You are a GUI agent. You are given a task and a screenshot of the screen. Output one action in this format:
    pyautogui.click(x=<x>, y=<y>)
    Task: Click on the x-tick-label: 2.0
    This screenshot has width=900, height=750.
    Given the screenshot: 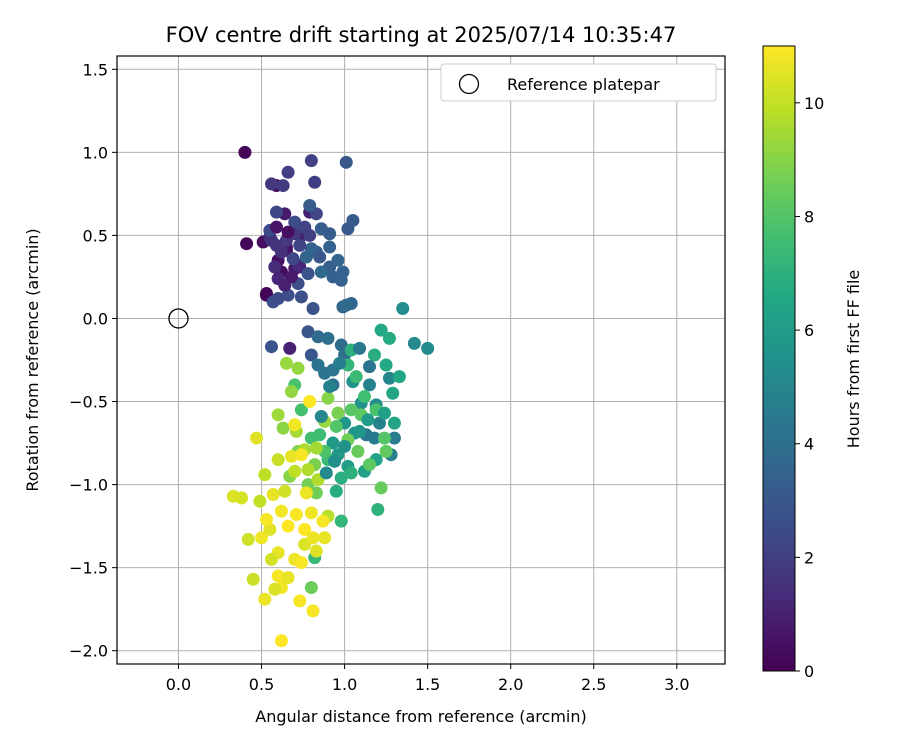 What is the action you would take?
    pyautogui.click(x=510, y=684)
    